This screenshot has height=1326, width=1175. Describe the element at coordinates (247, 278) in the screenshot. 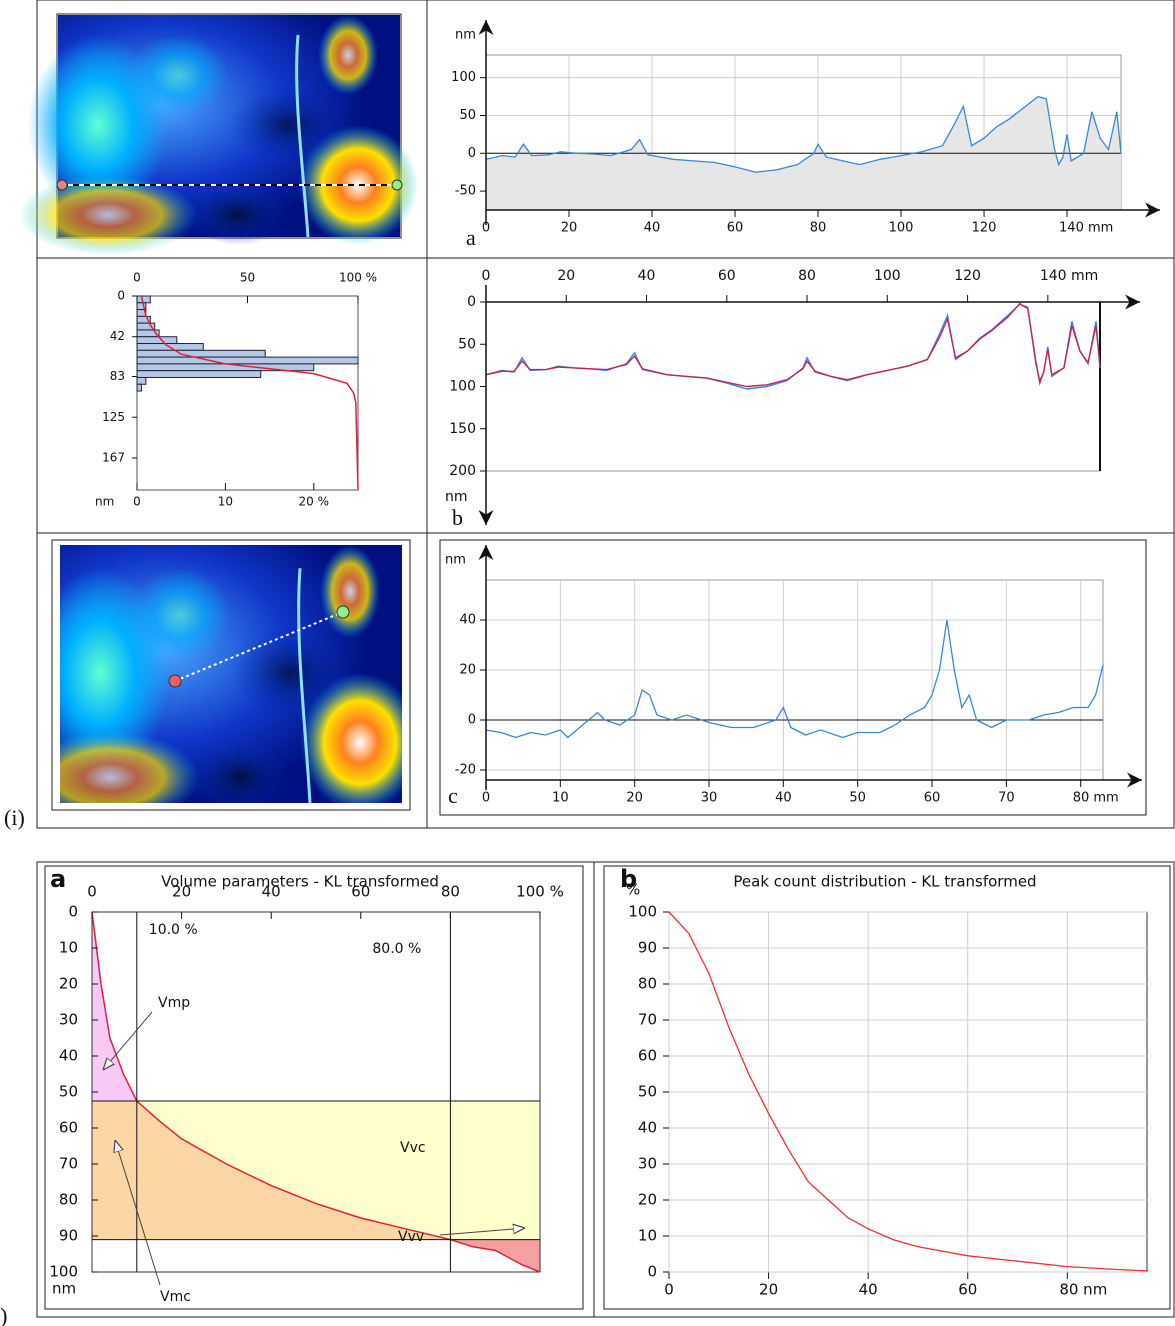

I see `x2-tick-label: 50` at that location.